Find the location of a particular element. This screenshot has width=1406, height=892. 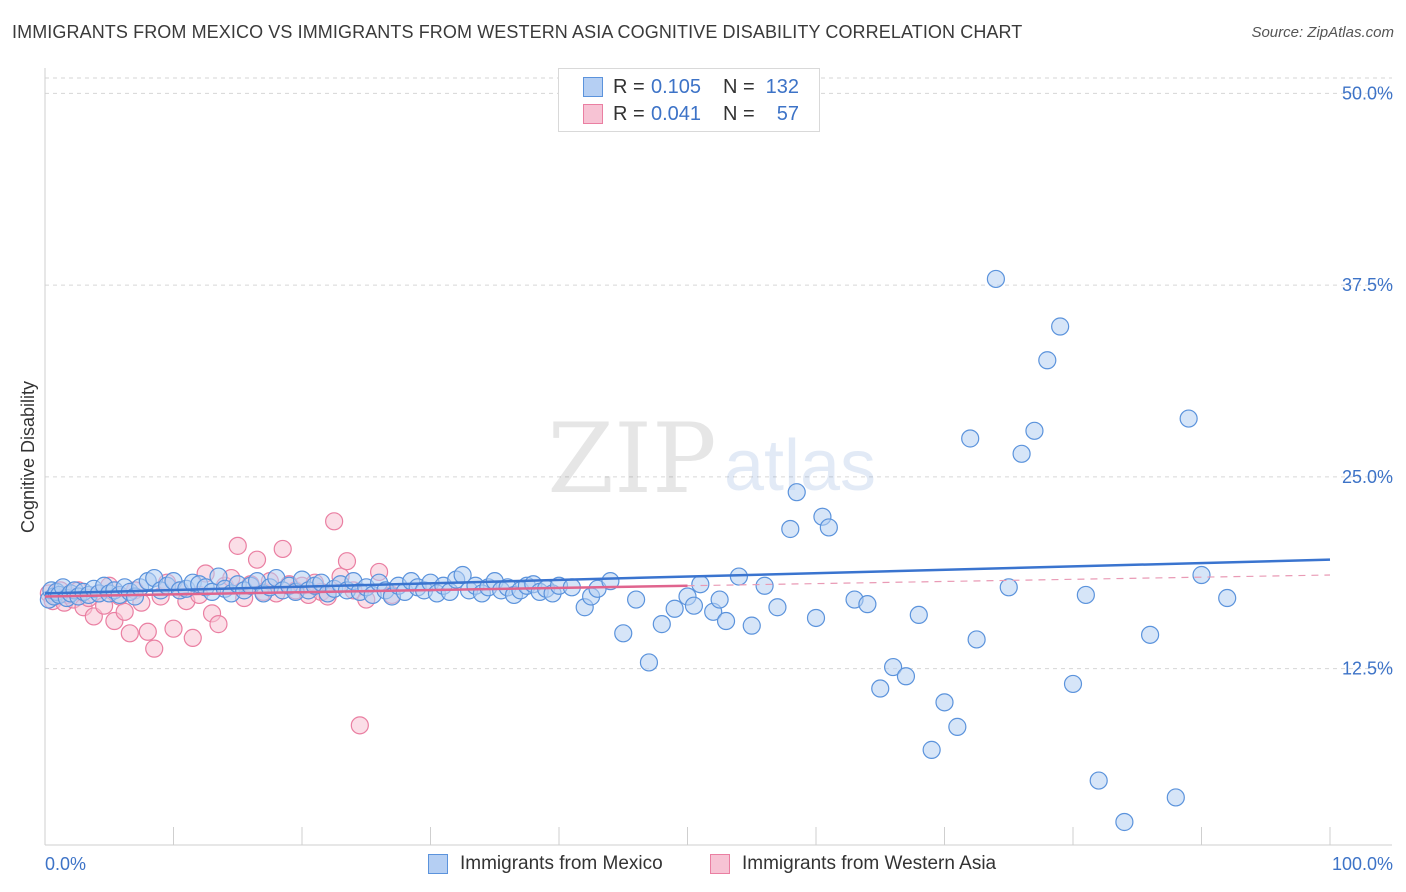

trend-line-western-asia-extension is located at coordinates (1009, 580).